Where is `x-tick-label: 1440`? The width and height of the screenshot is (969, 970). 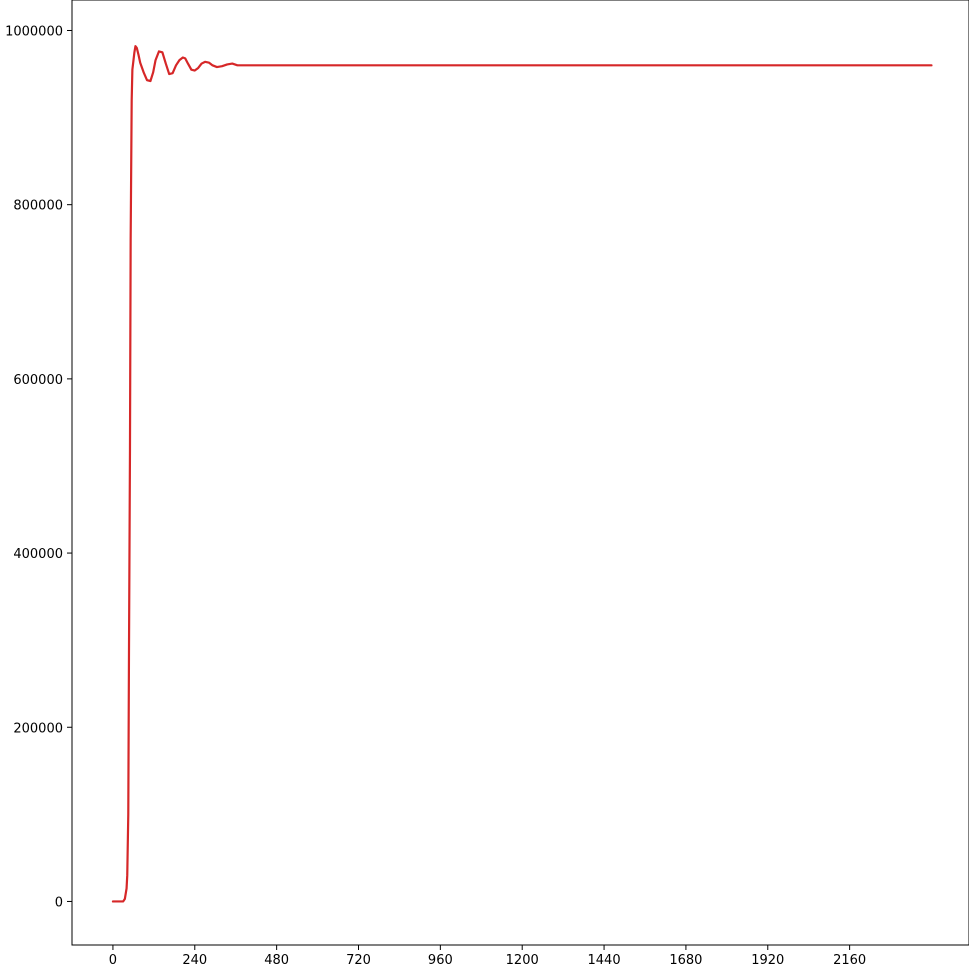
x-tick-label: 1440 is located at coordinates (604, 960).